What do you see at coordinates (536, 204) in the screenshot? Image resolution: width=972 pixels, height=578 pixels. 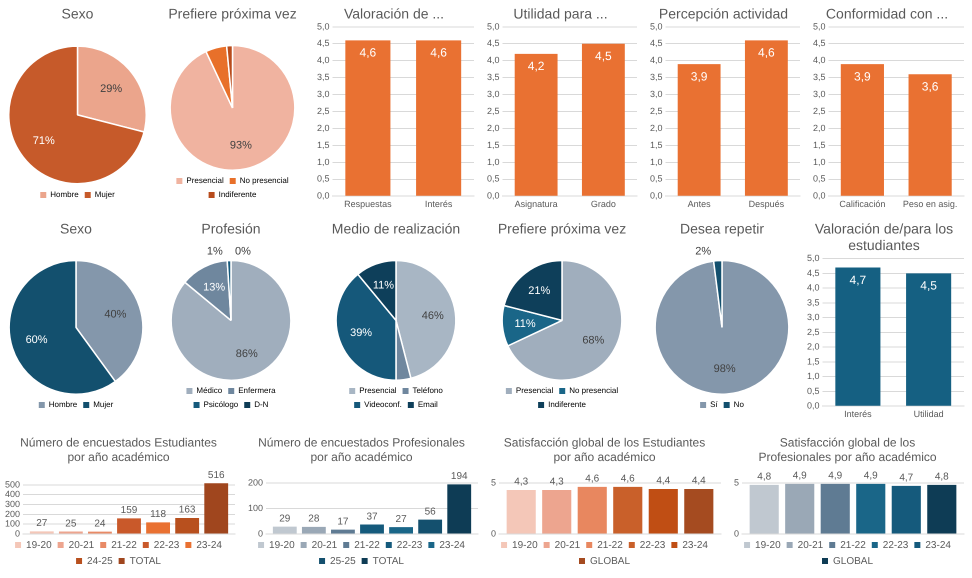 I see `x-tick-label: Asignatura` at bounding box center [536, 204].